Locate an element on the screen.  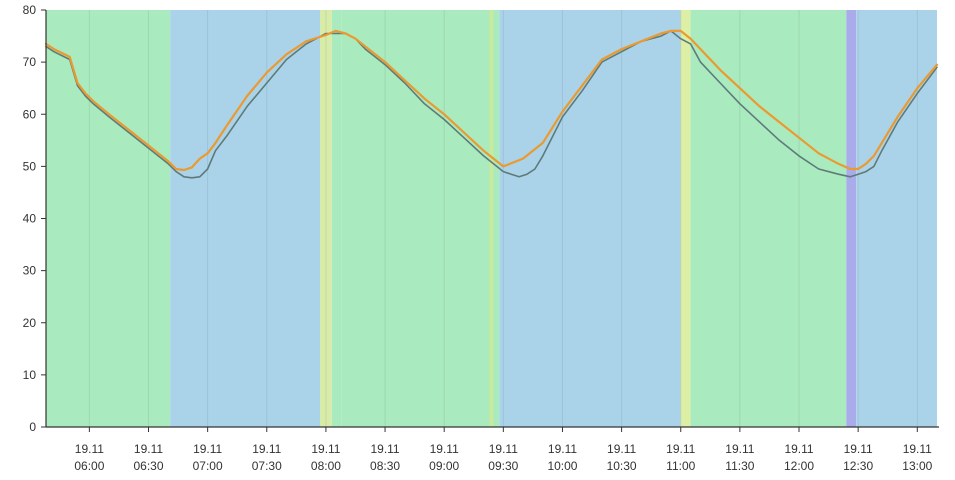
x-tick-date-6: 19.11 is located at coordinates (444, 449).